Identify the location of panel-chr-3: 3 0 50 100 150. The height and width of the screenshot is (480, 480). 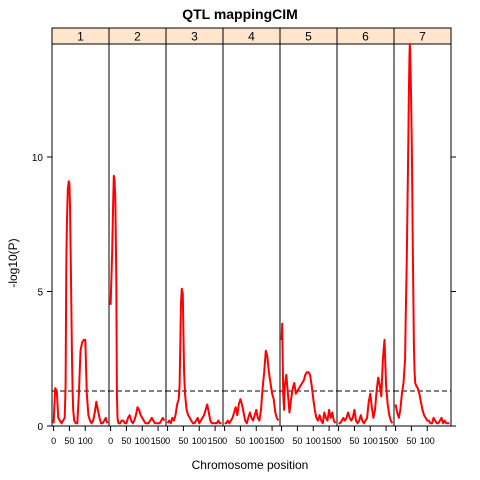
(194, 236).